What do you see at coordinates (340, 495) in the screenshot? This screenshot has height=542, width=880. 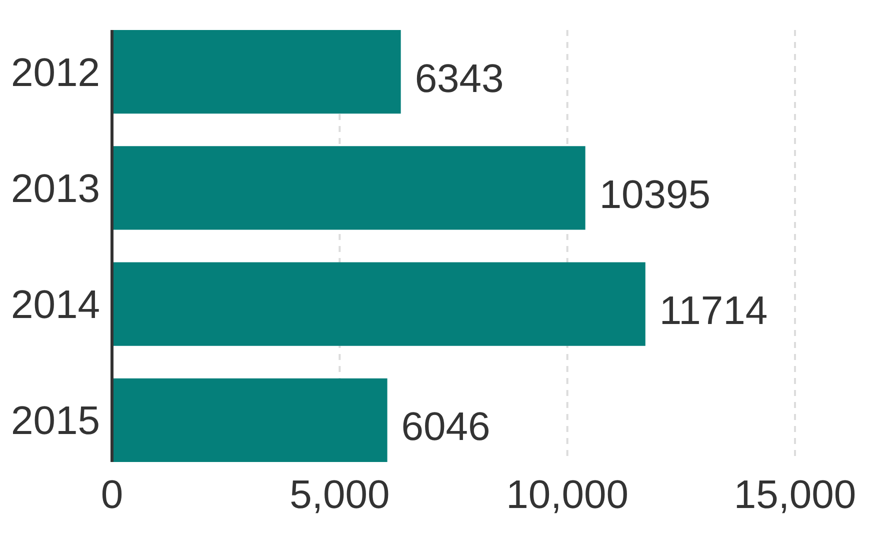 I see `x-tick-label: 5,000` at bounding box center [340, 495].